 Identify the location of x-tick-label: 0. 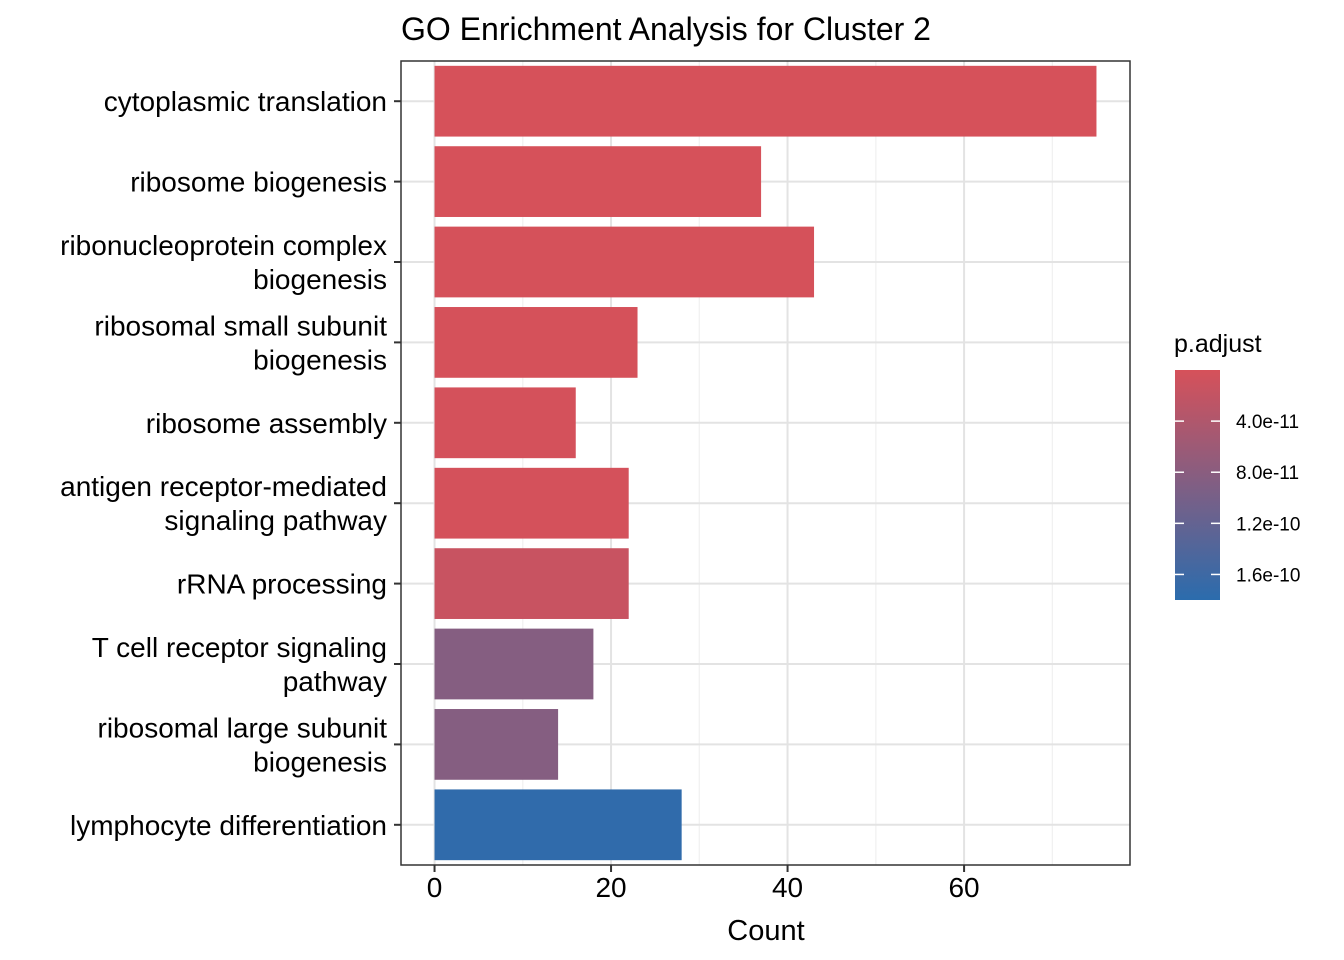
(435, 887).